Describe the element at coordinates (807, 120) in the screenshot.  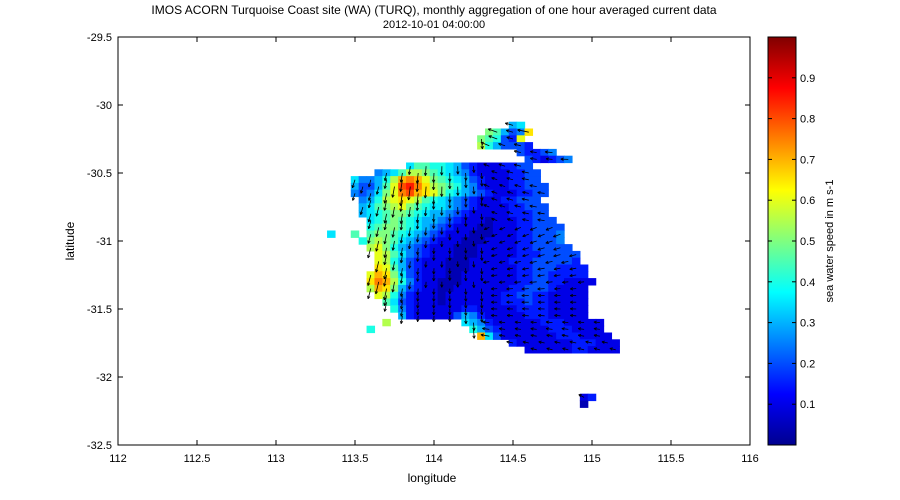
I see `colorbar-tick-label: 0.8` at that location.